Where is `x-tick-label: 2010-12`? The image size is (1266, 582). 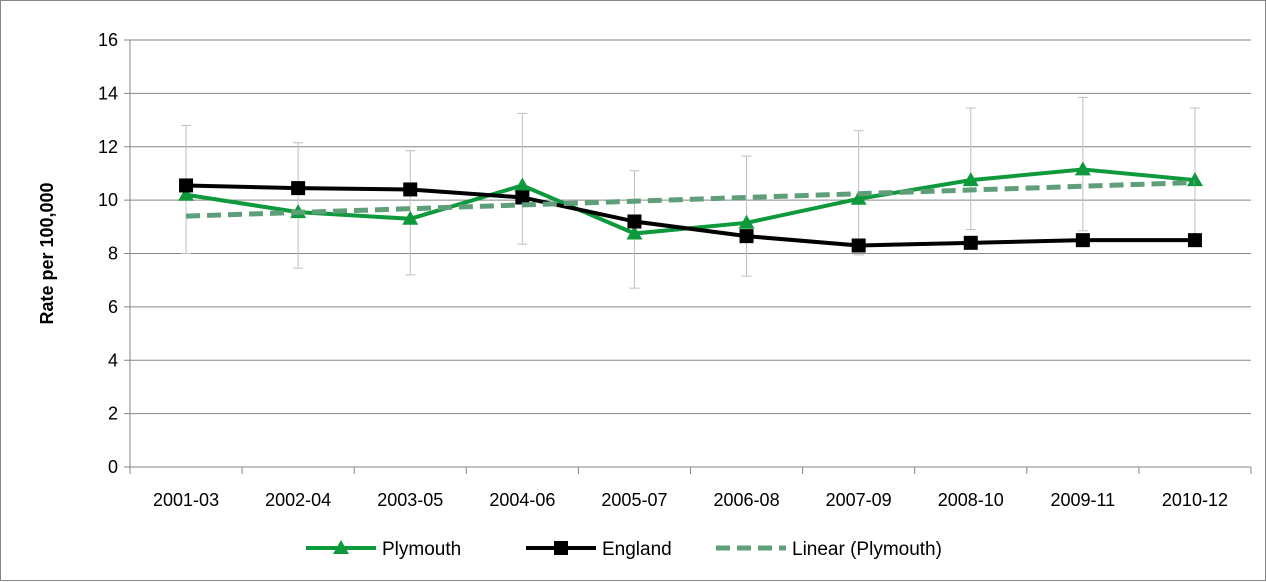
x-tick-label: 2010-12 is located at coordinates (1195, 500).